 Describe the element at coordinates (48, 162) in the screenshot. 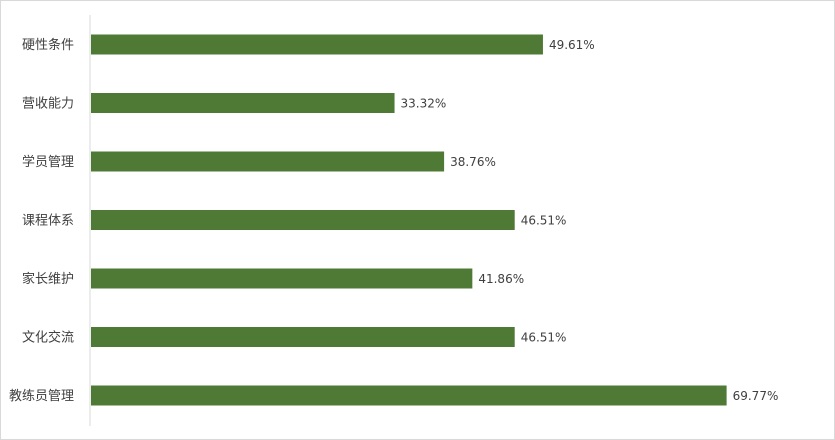

I see `category-label-3: 学员管理` at that location.